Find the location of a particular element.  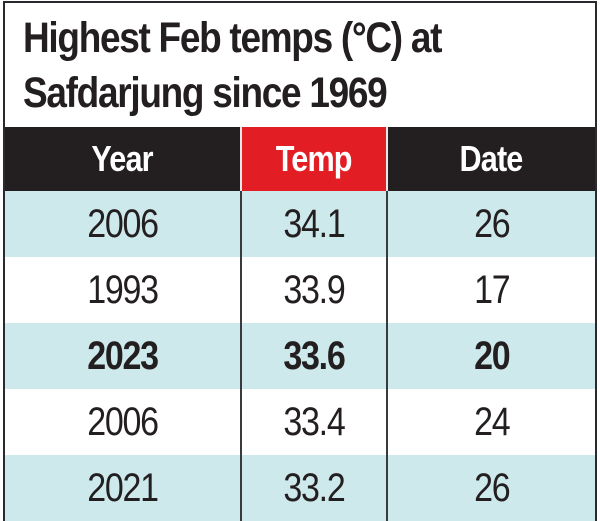

title-line-2: Safdarjung since 1969 is located at coordinates (205, 93).